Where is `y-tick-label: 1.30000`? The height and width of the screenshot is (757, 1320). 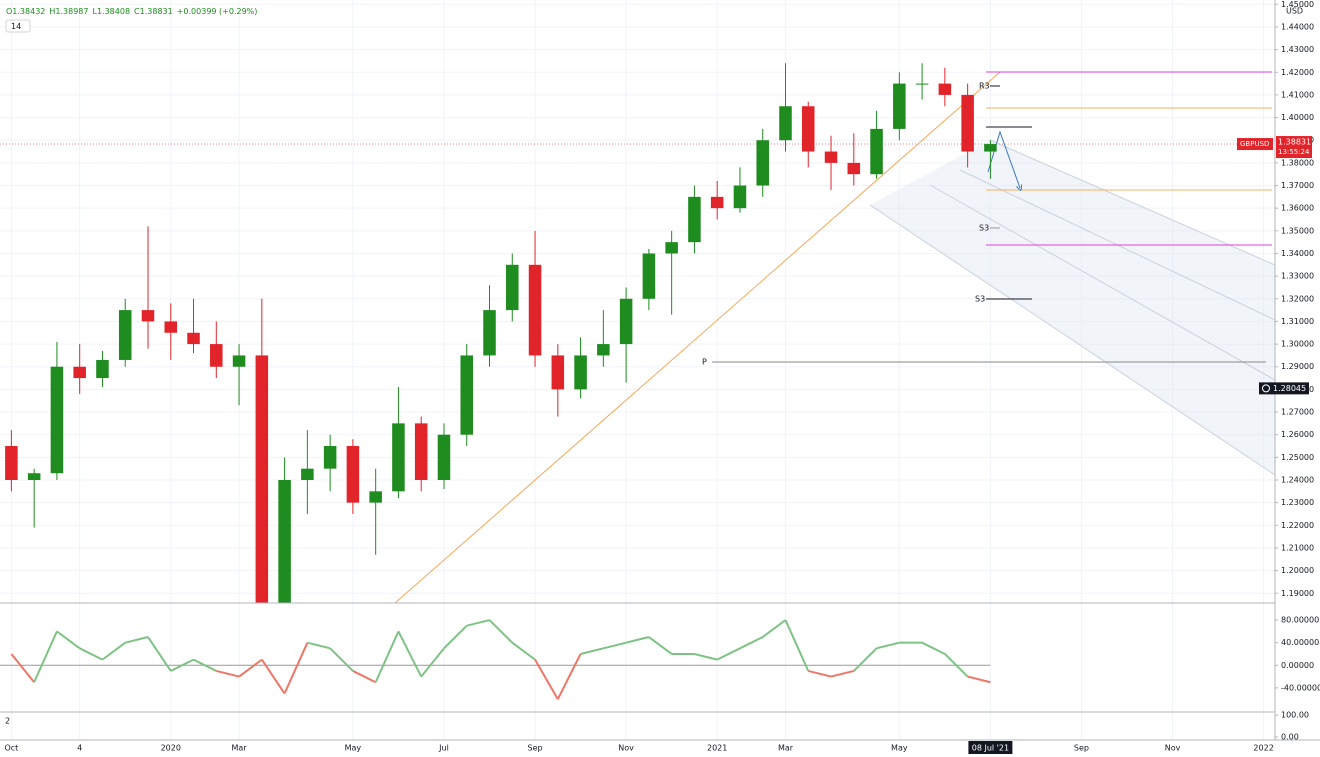 y-tick-label: 1.30000 is located at coordinates (1297, 344).